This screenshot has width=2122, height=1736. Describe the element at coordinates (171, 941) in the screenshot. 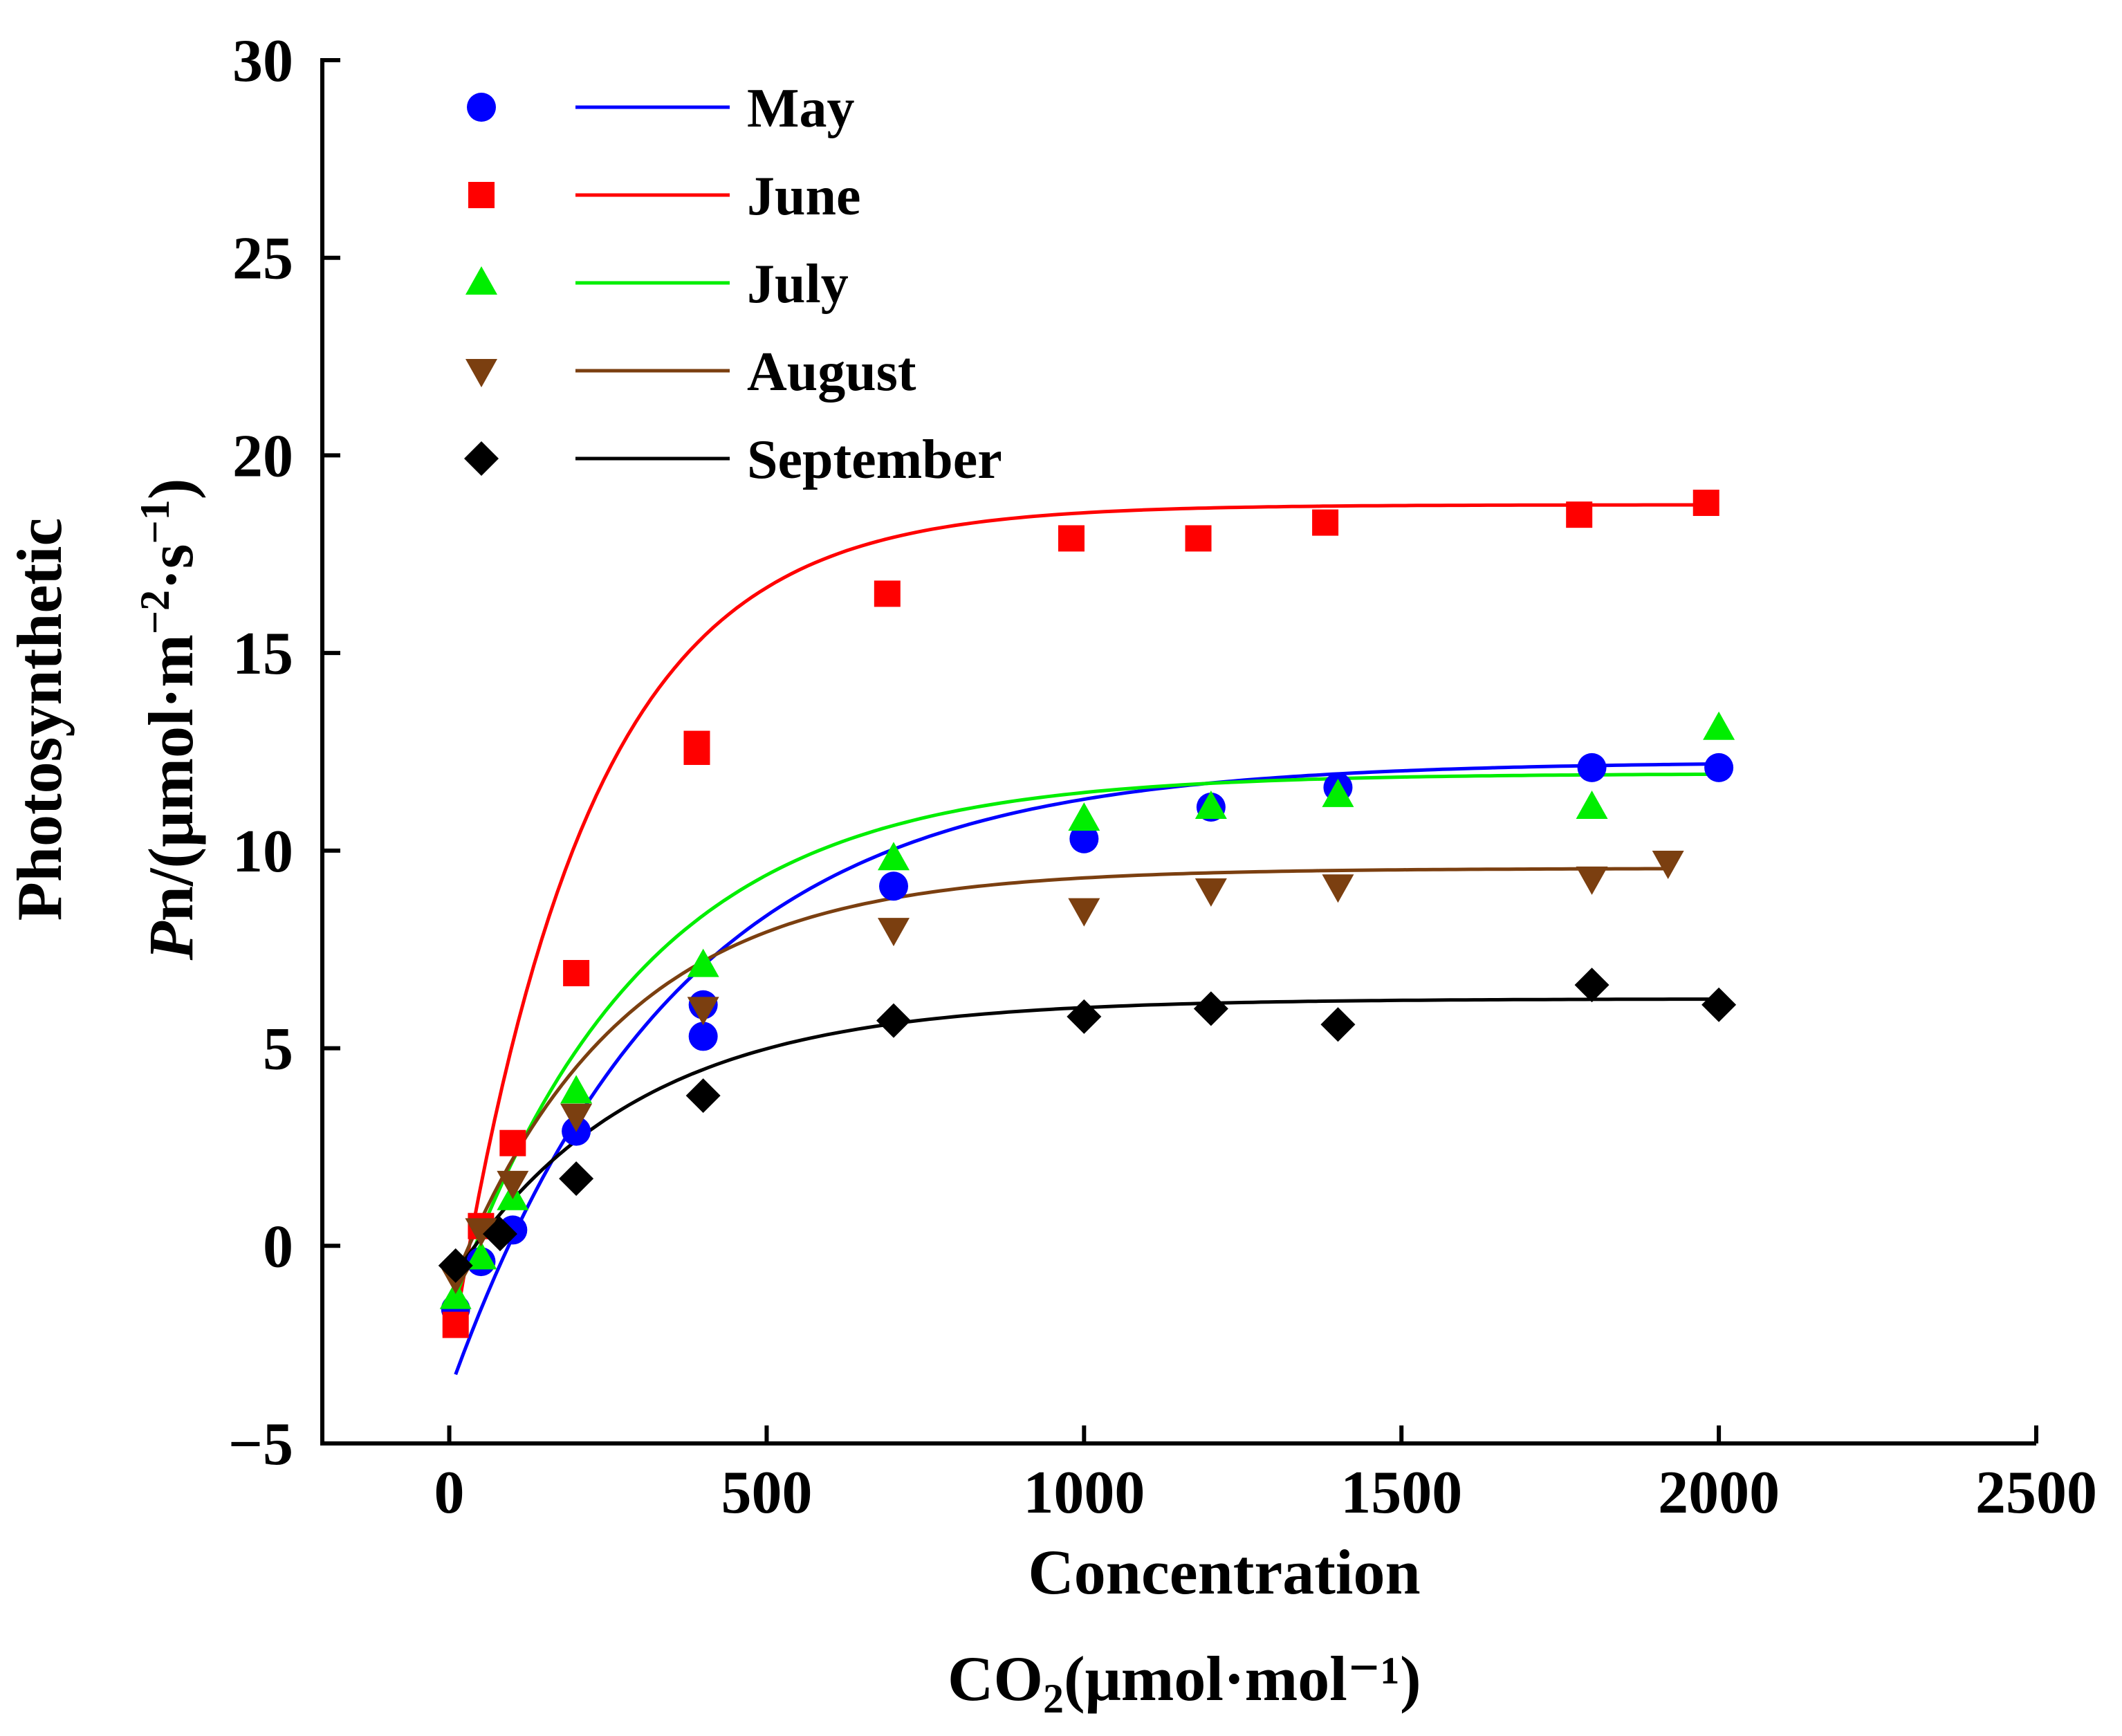

I see `y-axis-units-italic: P` at that location.